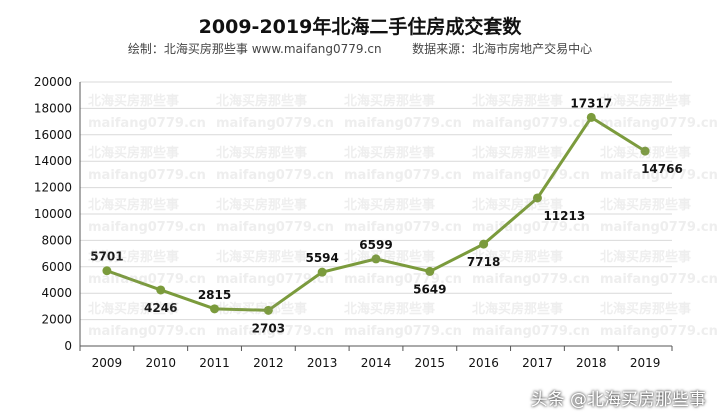 Image resolution: width=720 pixels, height=420 pixels. I want to click on x-tick-label: 2018, so click(591, 363).